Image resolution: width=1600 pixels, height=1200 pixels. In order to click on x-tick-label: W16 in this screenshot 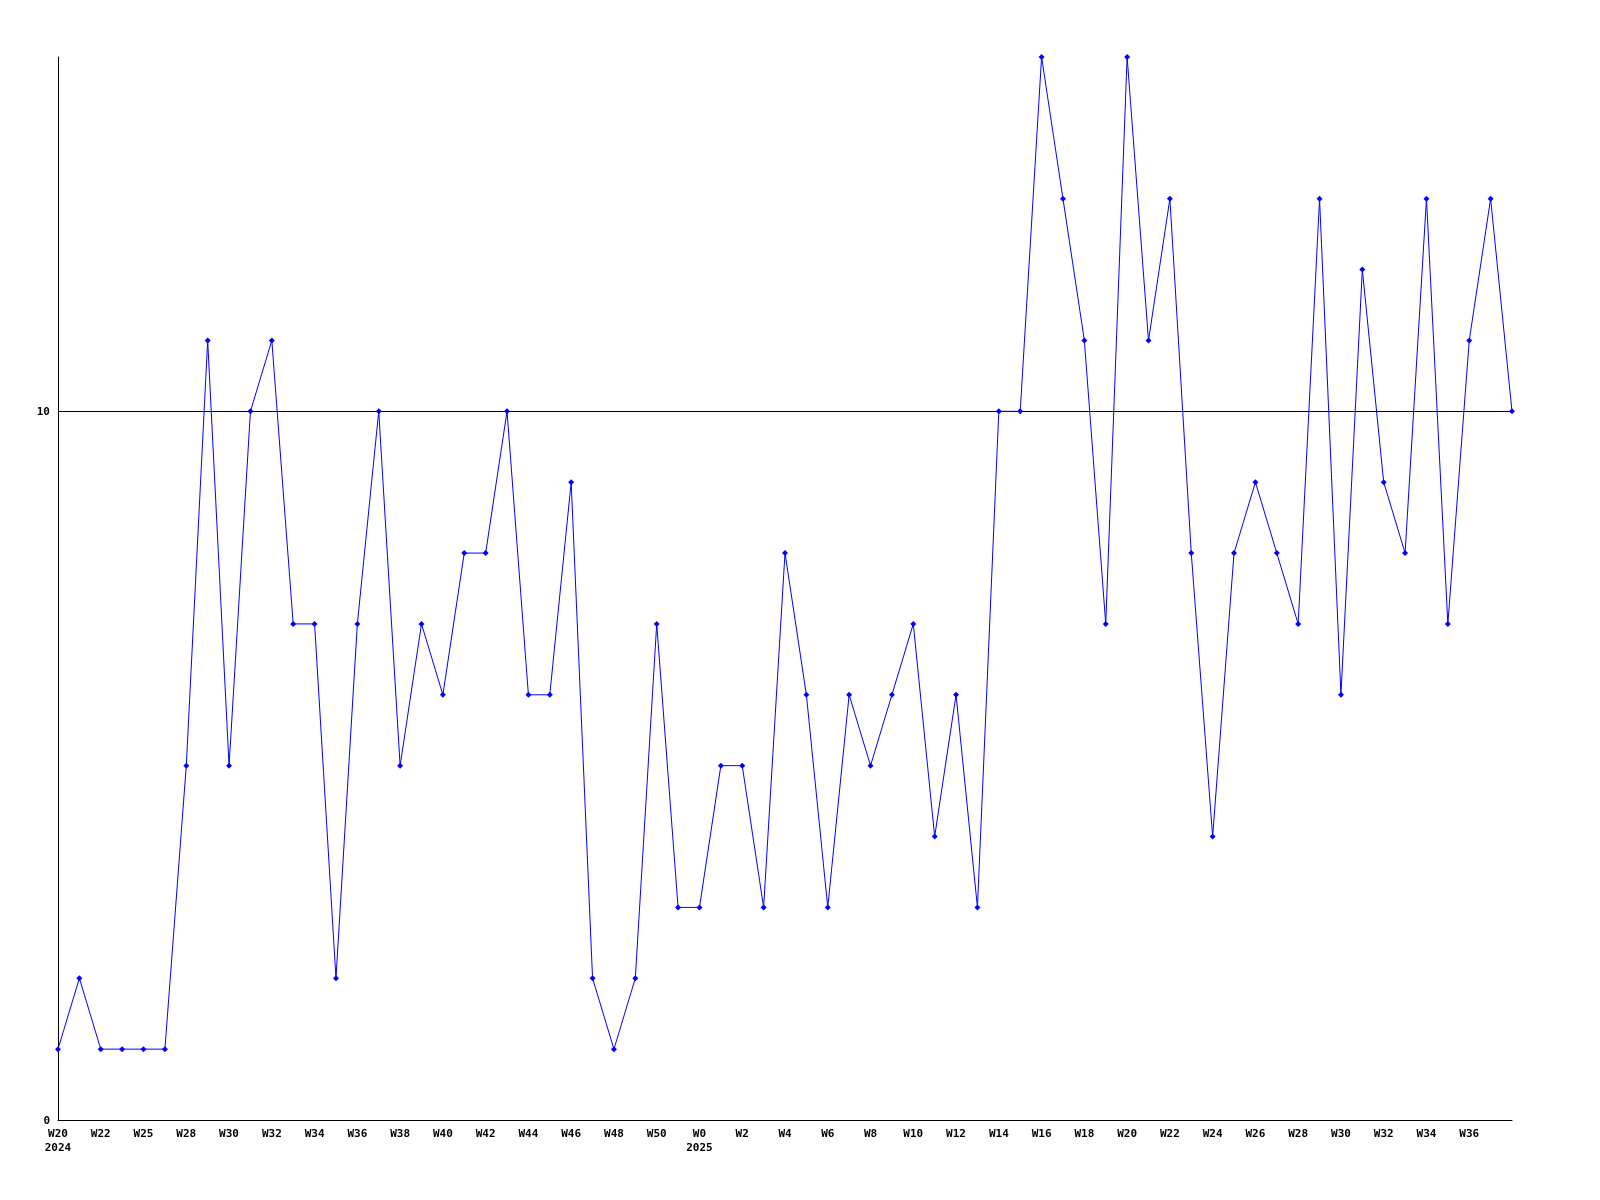, I will do `click(1041, 1133)`.